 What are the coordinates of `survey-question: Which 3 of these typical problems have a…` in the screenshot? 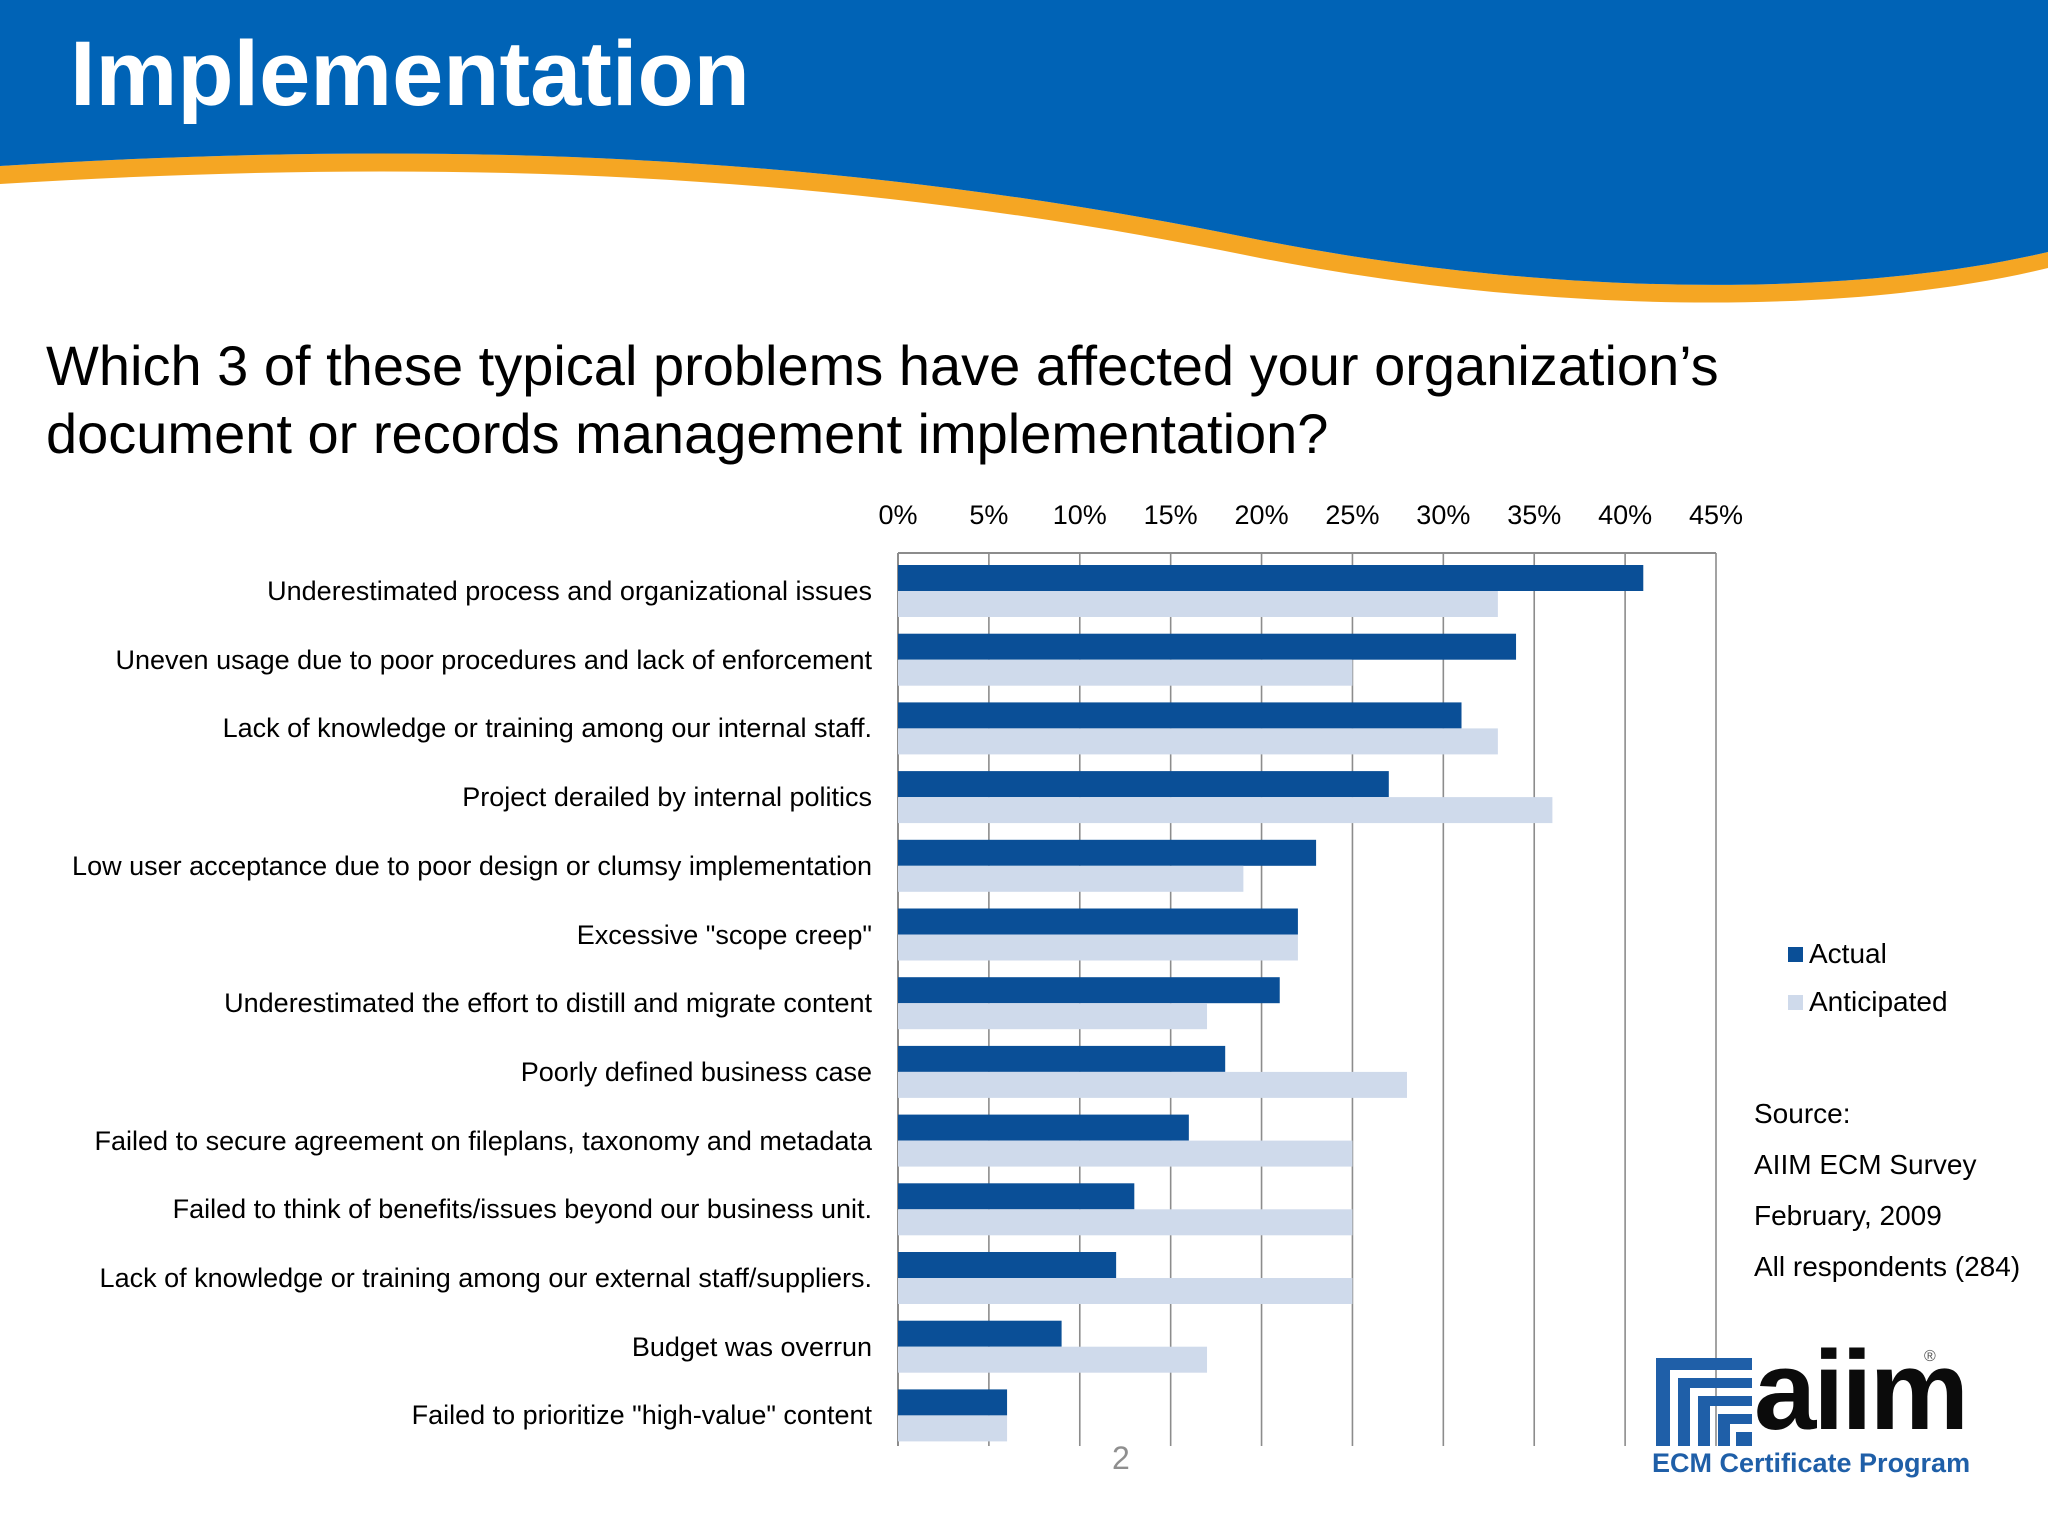 It's located at (882, 399).